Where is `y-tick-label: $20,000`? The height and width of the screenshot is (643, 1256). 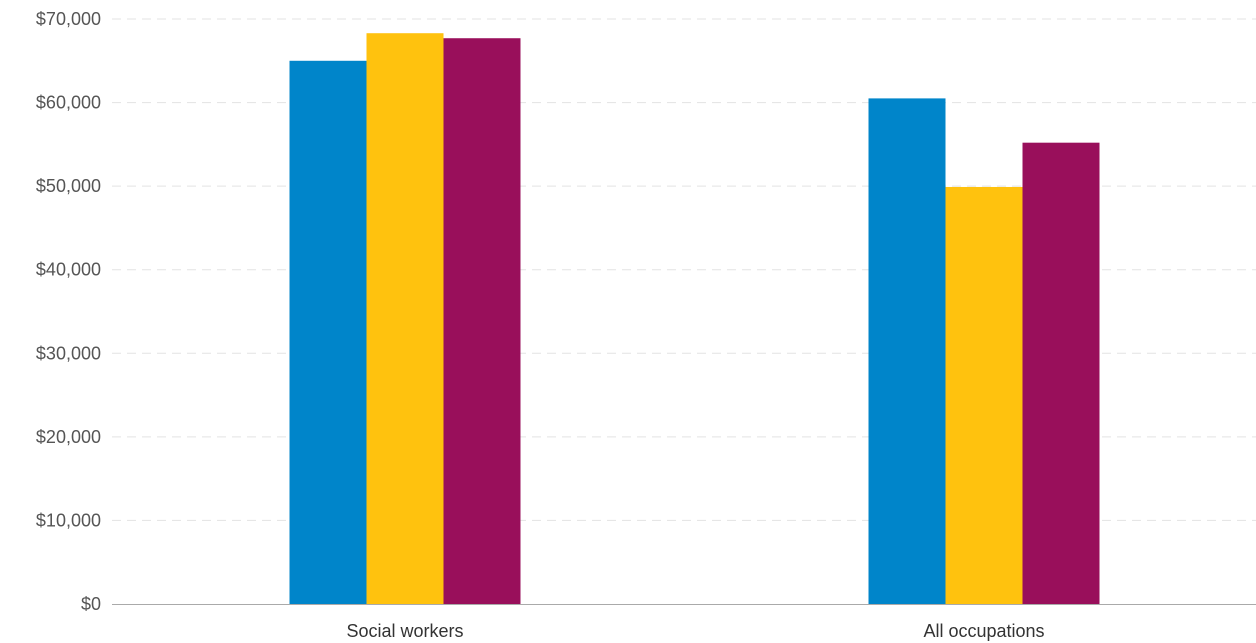 y-tick-label: $20,000 is located at coordinates (68, 437).